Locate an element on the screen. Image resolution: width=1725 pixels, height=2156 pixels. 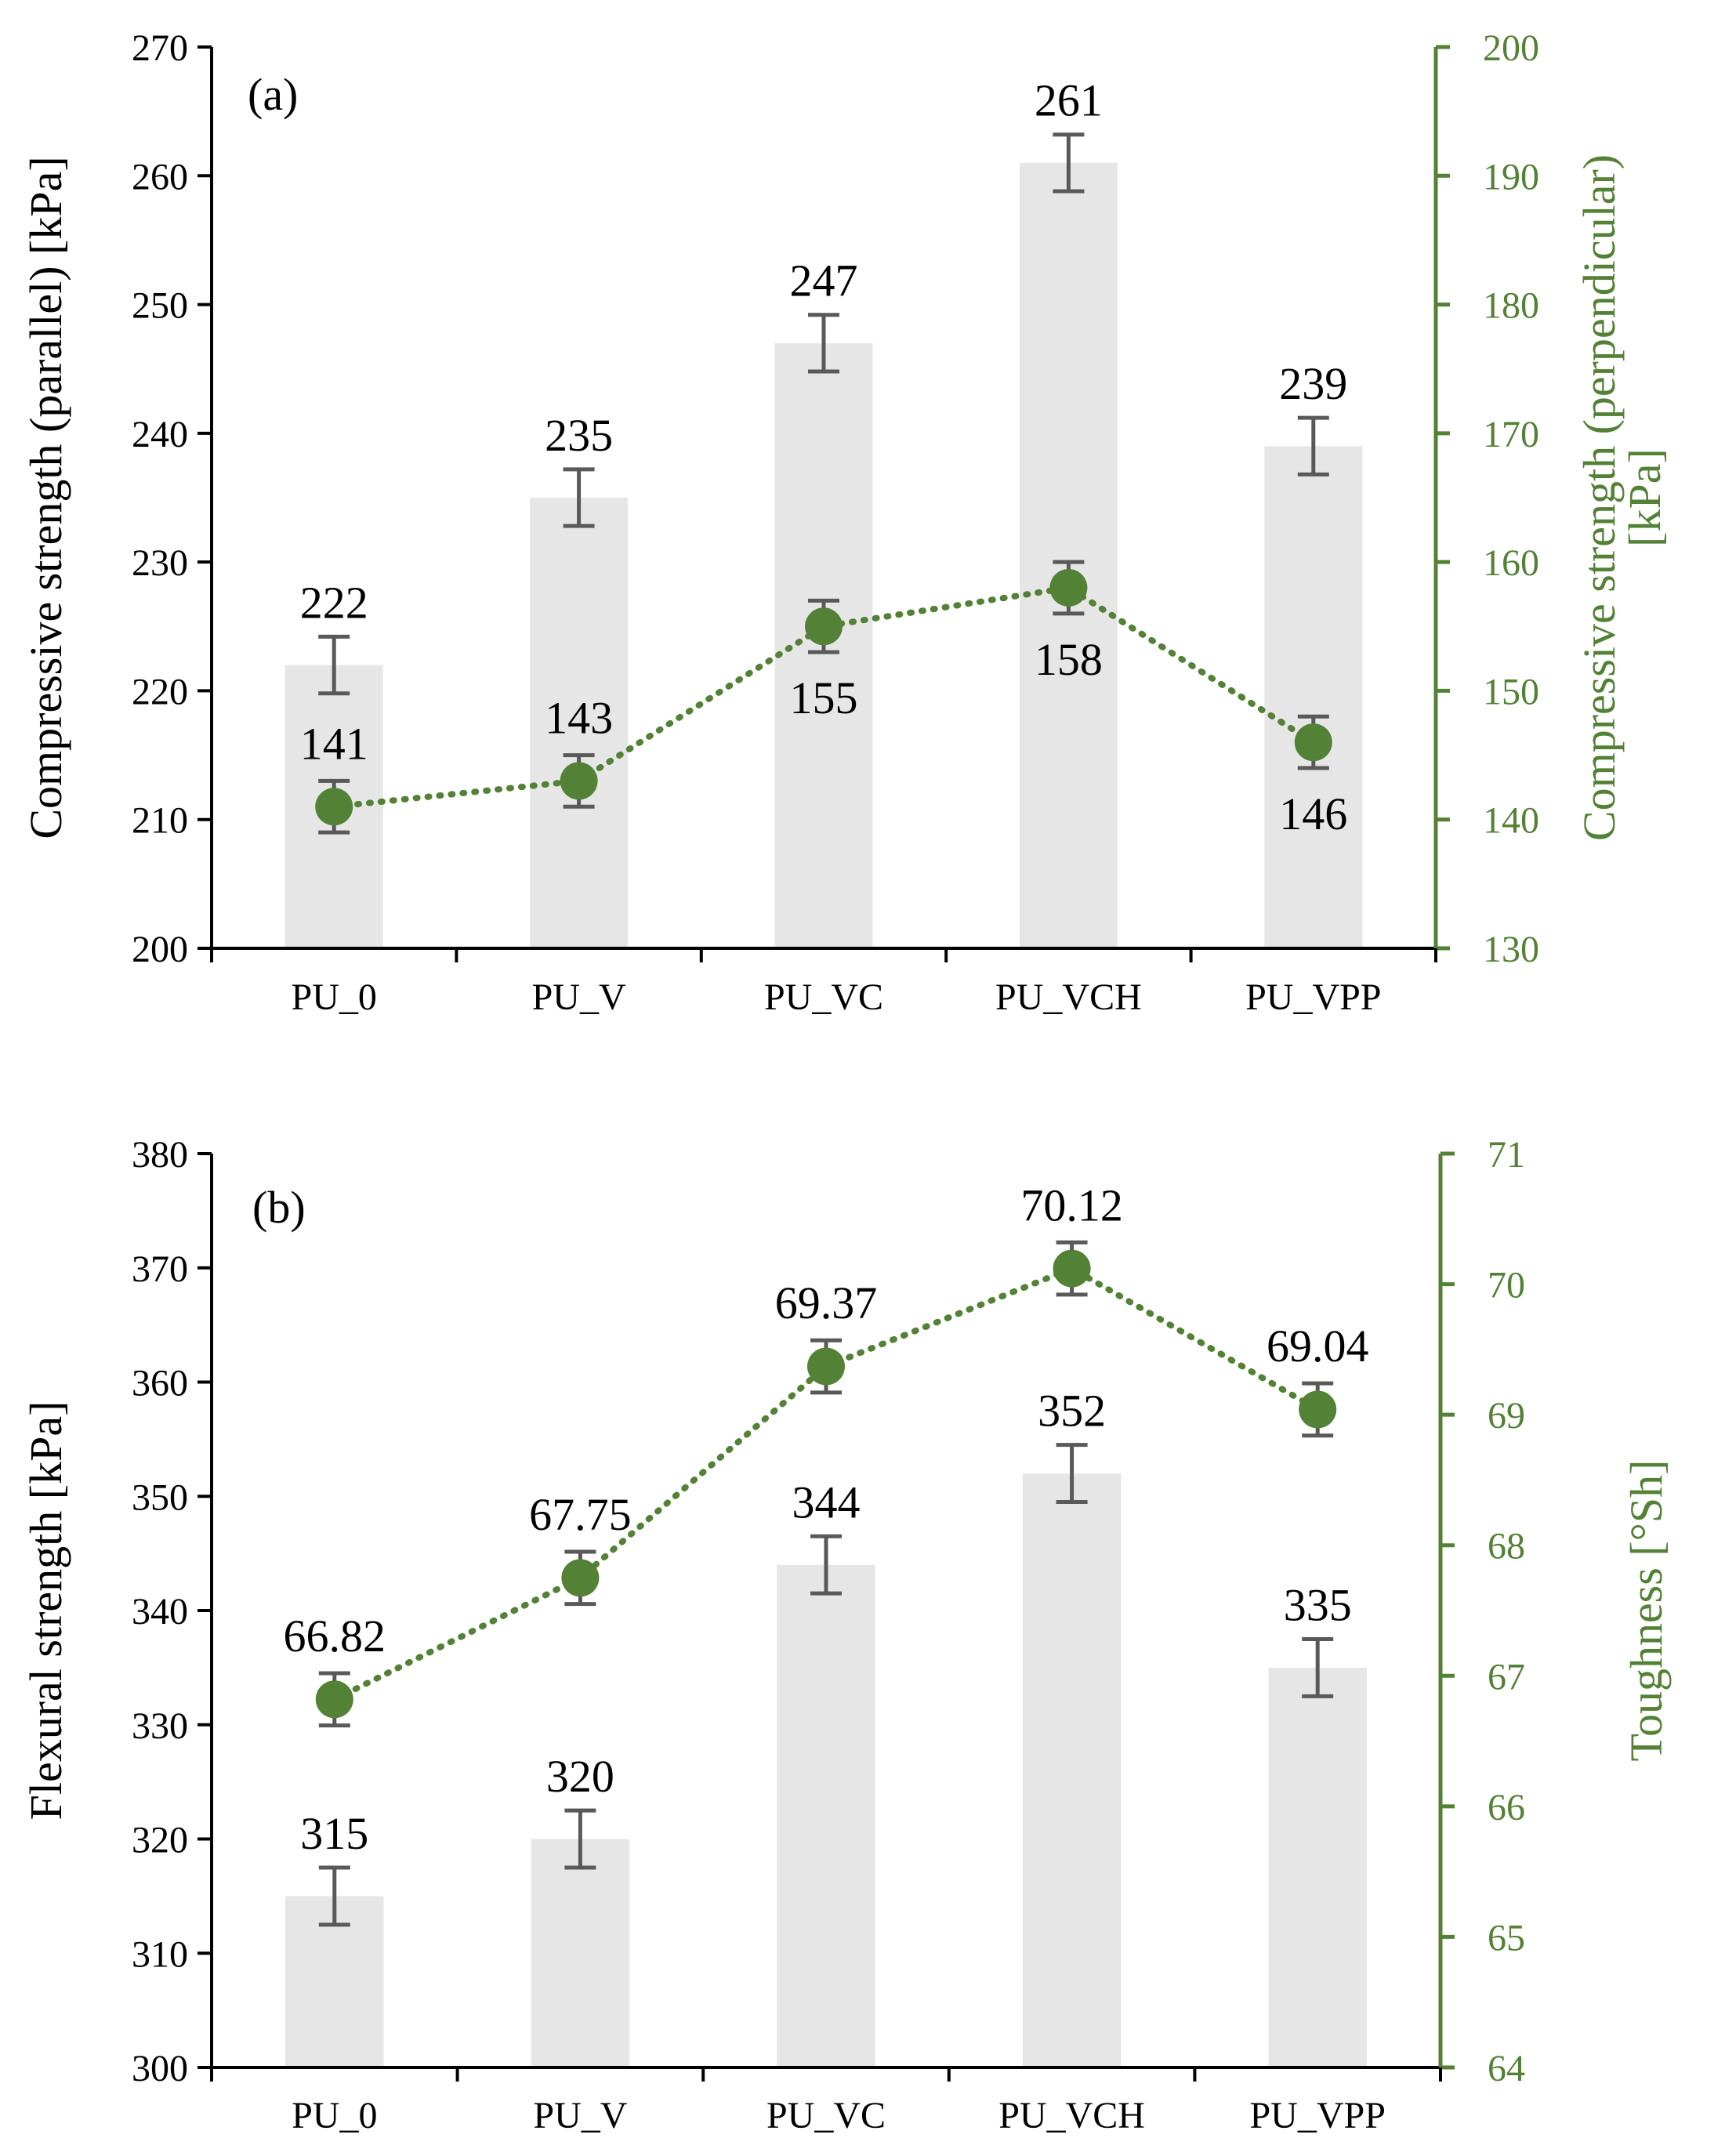
panel-tag-label: (a) is located at coordinates (273, 94).